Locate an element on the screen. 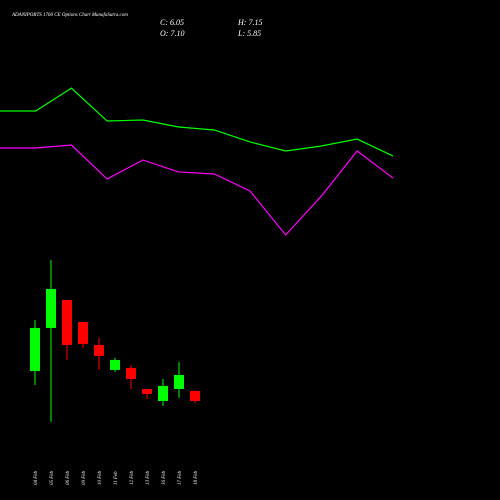  x-tick-label: 11 Feb is located at coordinates (116, 478).